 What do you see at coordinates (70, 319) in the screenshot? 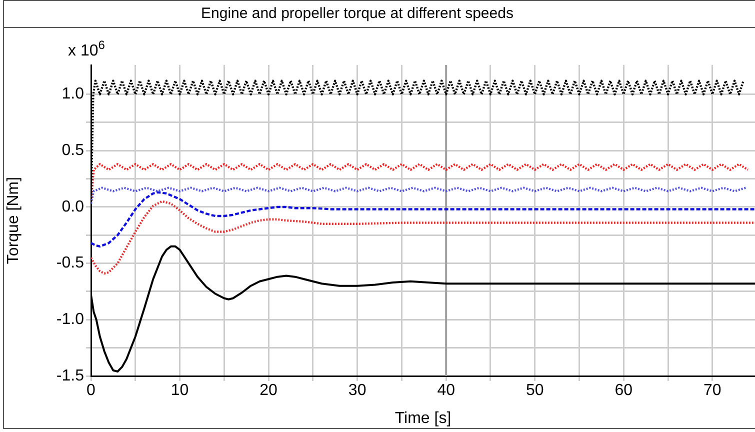
I see `y-tick-label: -1.0` at bounding box center [70, 319].